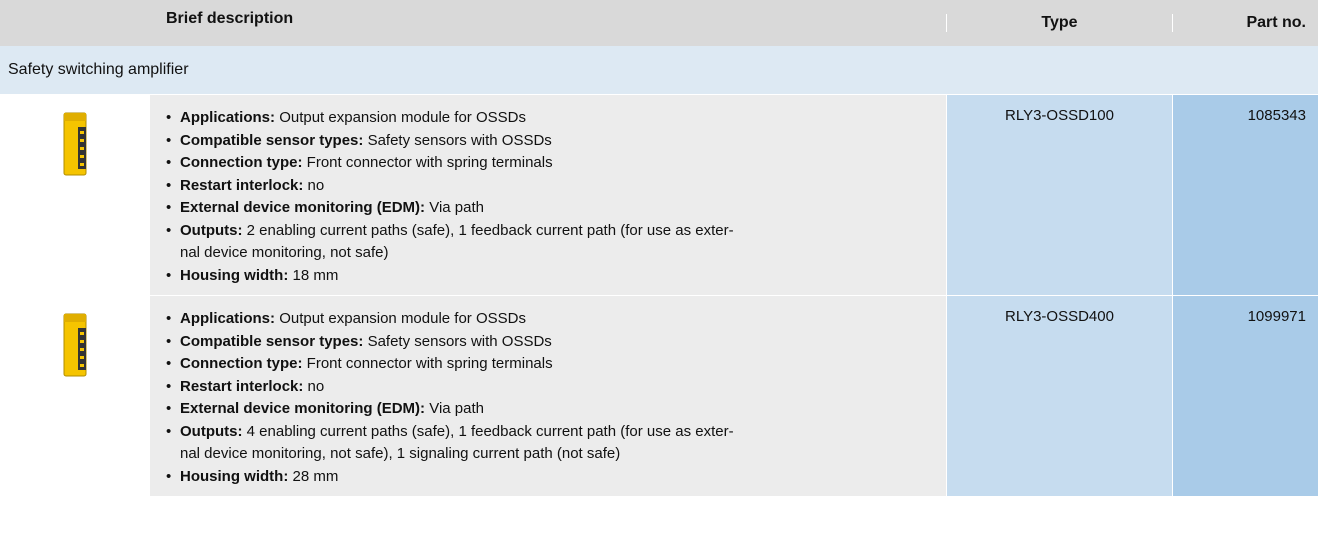 The image size is (1327, 533). I want to click on bullet-text: Housing width: 18 mm, so click(259, 276).